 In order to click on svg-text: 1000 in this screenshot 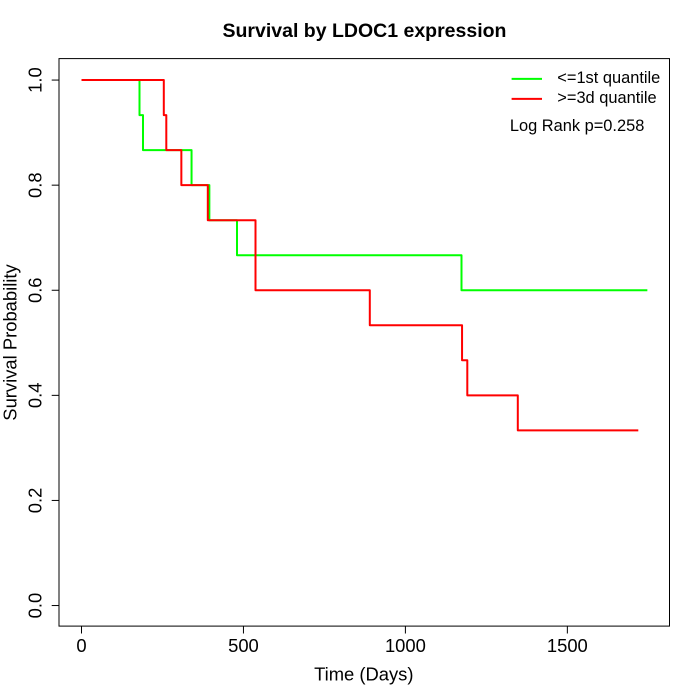, I will do `click(405, 645)`.